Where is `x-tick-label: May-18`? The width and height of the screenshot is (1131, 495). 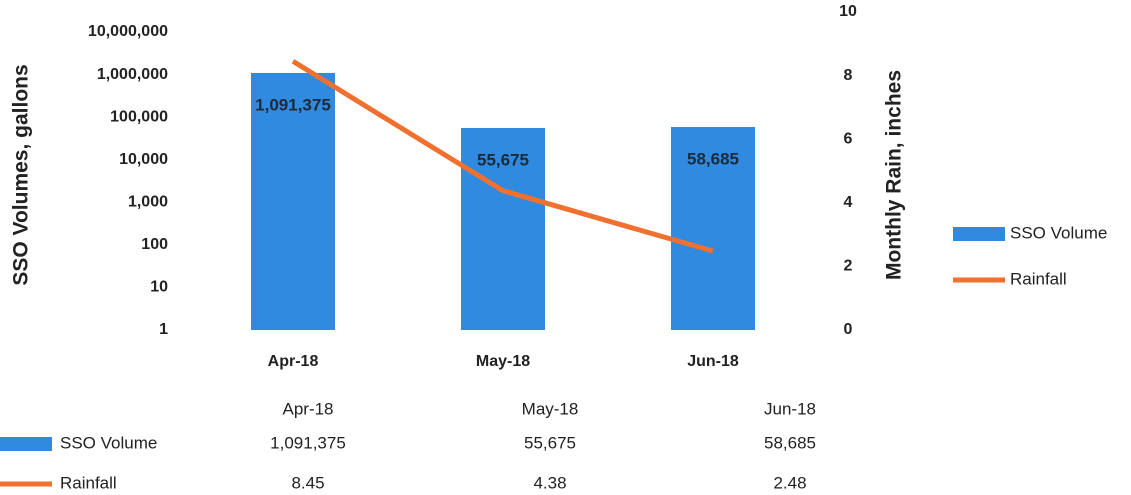 x-tick-label: May-18 is located at coordinates (503, 361).